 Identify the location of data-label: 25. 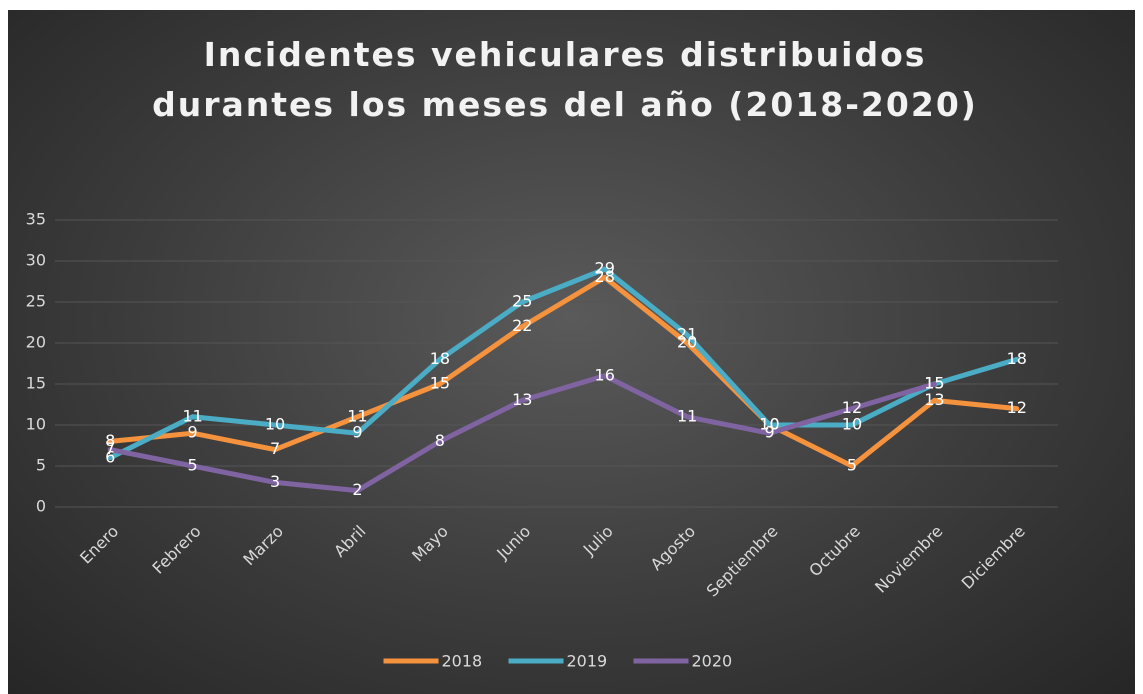
(522, 301).